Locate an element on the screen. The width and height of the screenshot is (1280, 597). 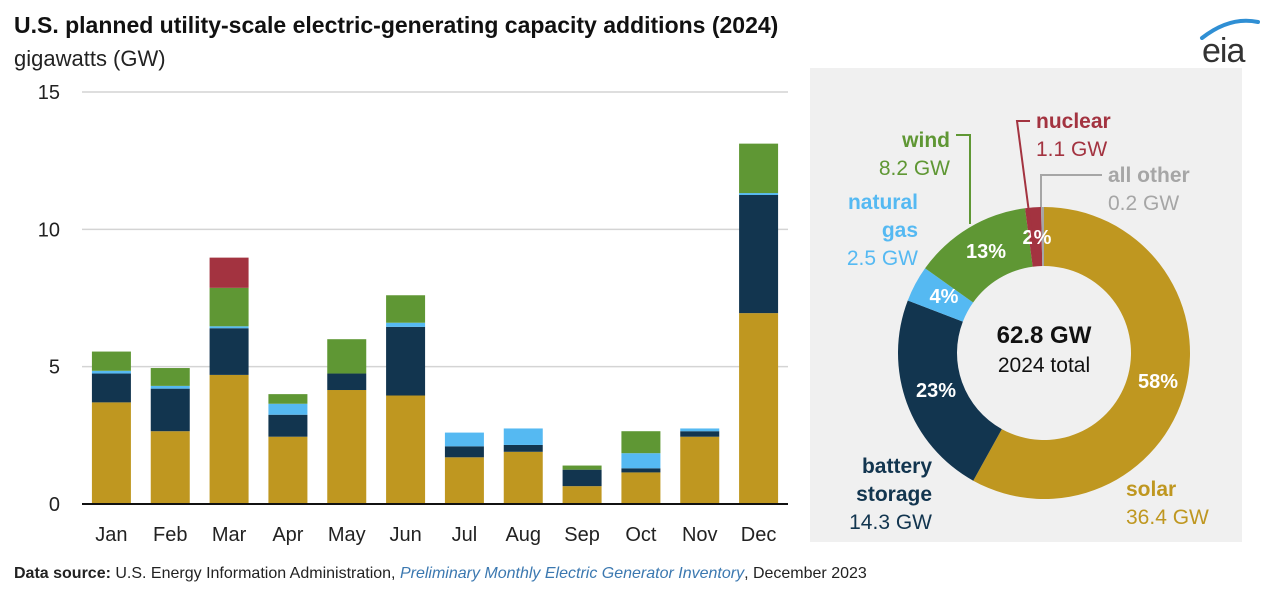
bar-segment-natural-gas-apr is located at coordinates (288, 409).